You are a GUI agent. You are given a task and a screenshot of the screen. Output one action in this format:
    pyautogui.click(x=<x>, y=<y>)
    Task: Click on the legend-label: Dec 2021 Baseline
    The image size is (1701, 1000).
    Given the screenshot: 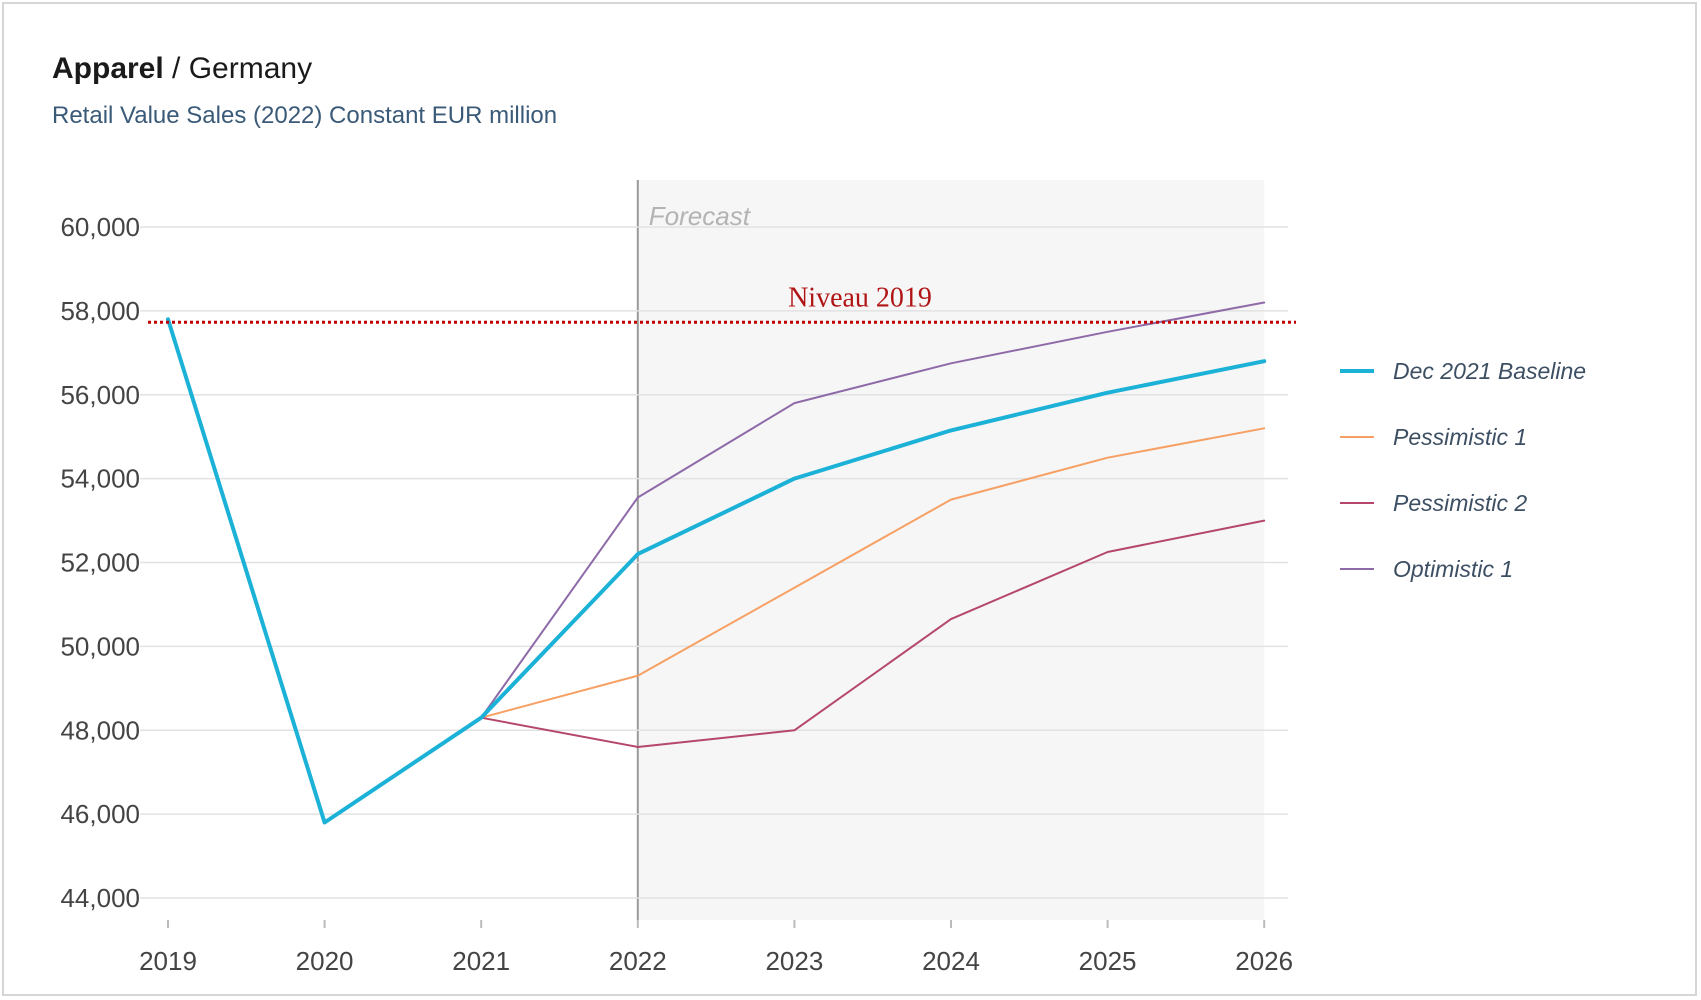 What is the action you would take?
    pyautogui.click(x=1489, y=371)
    